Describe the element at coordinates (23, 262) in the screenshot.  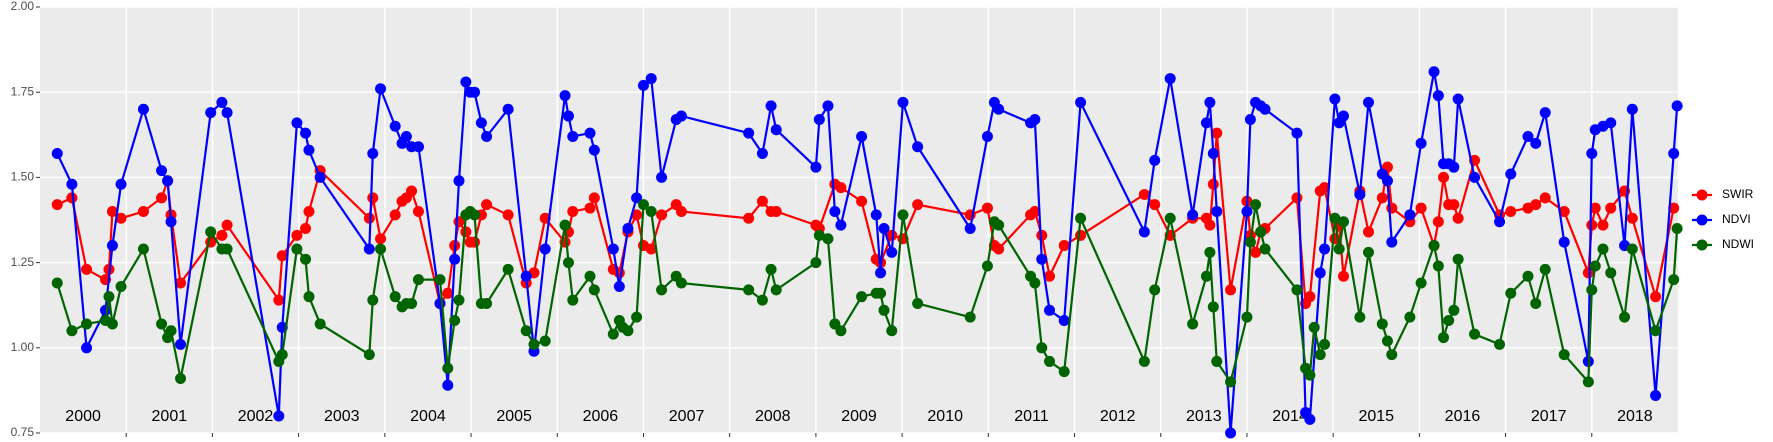
I see `y-tick-label: 1.25` at that location.